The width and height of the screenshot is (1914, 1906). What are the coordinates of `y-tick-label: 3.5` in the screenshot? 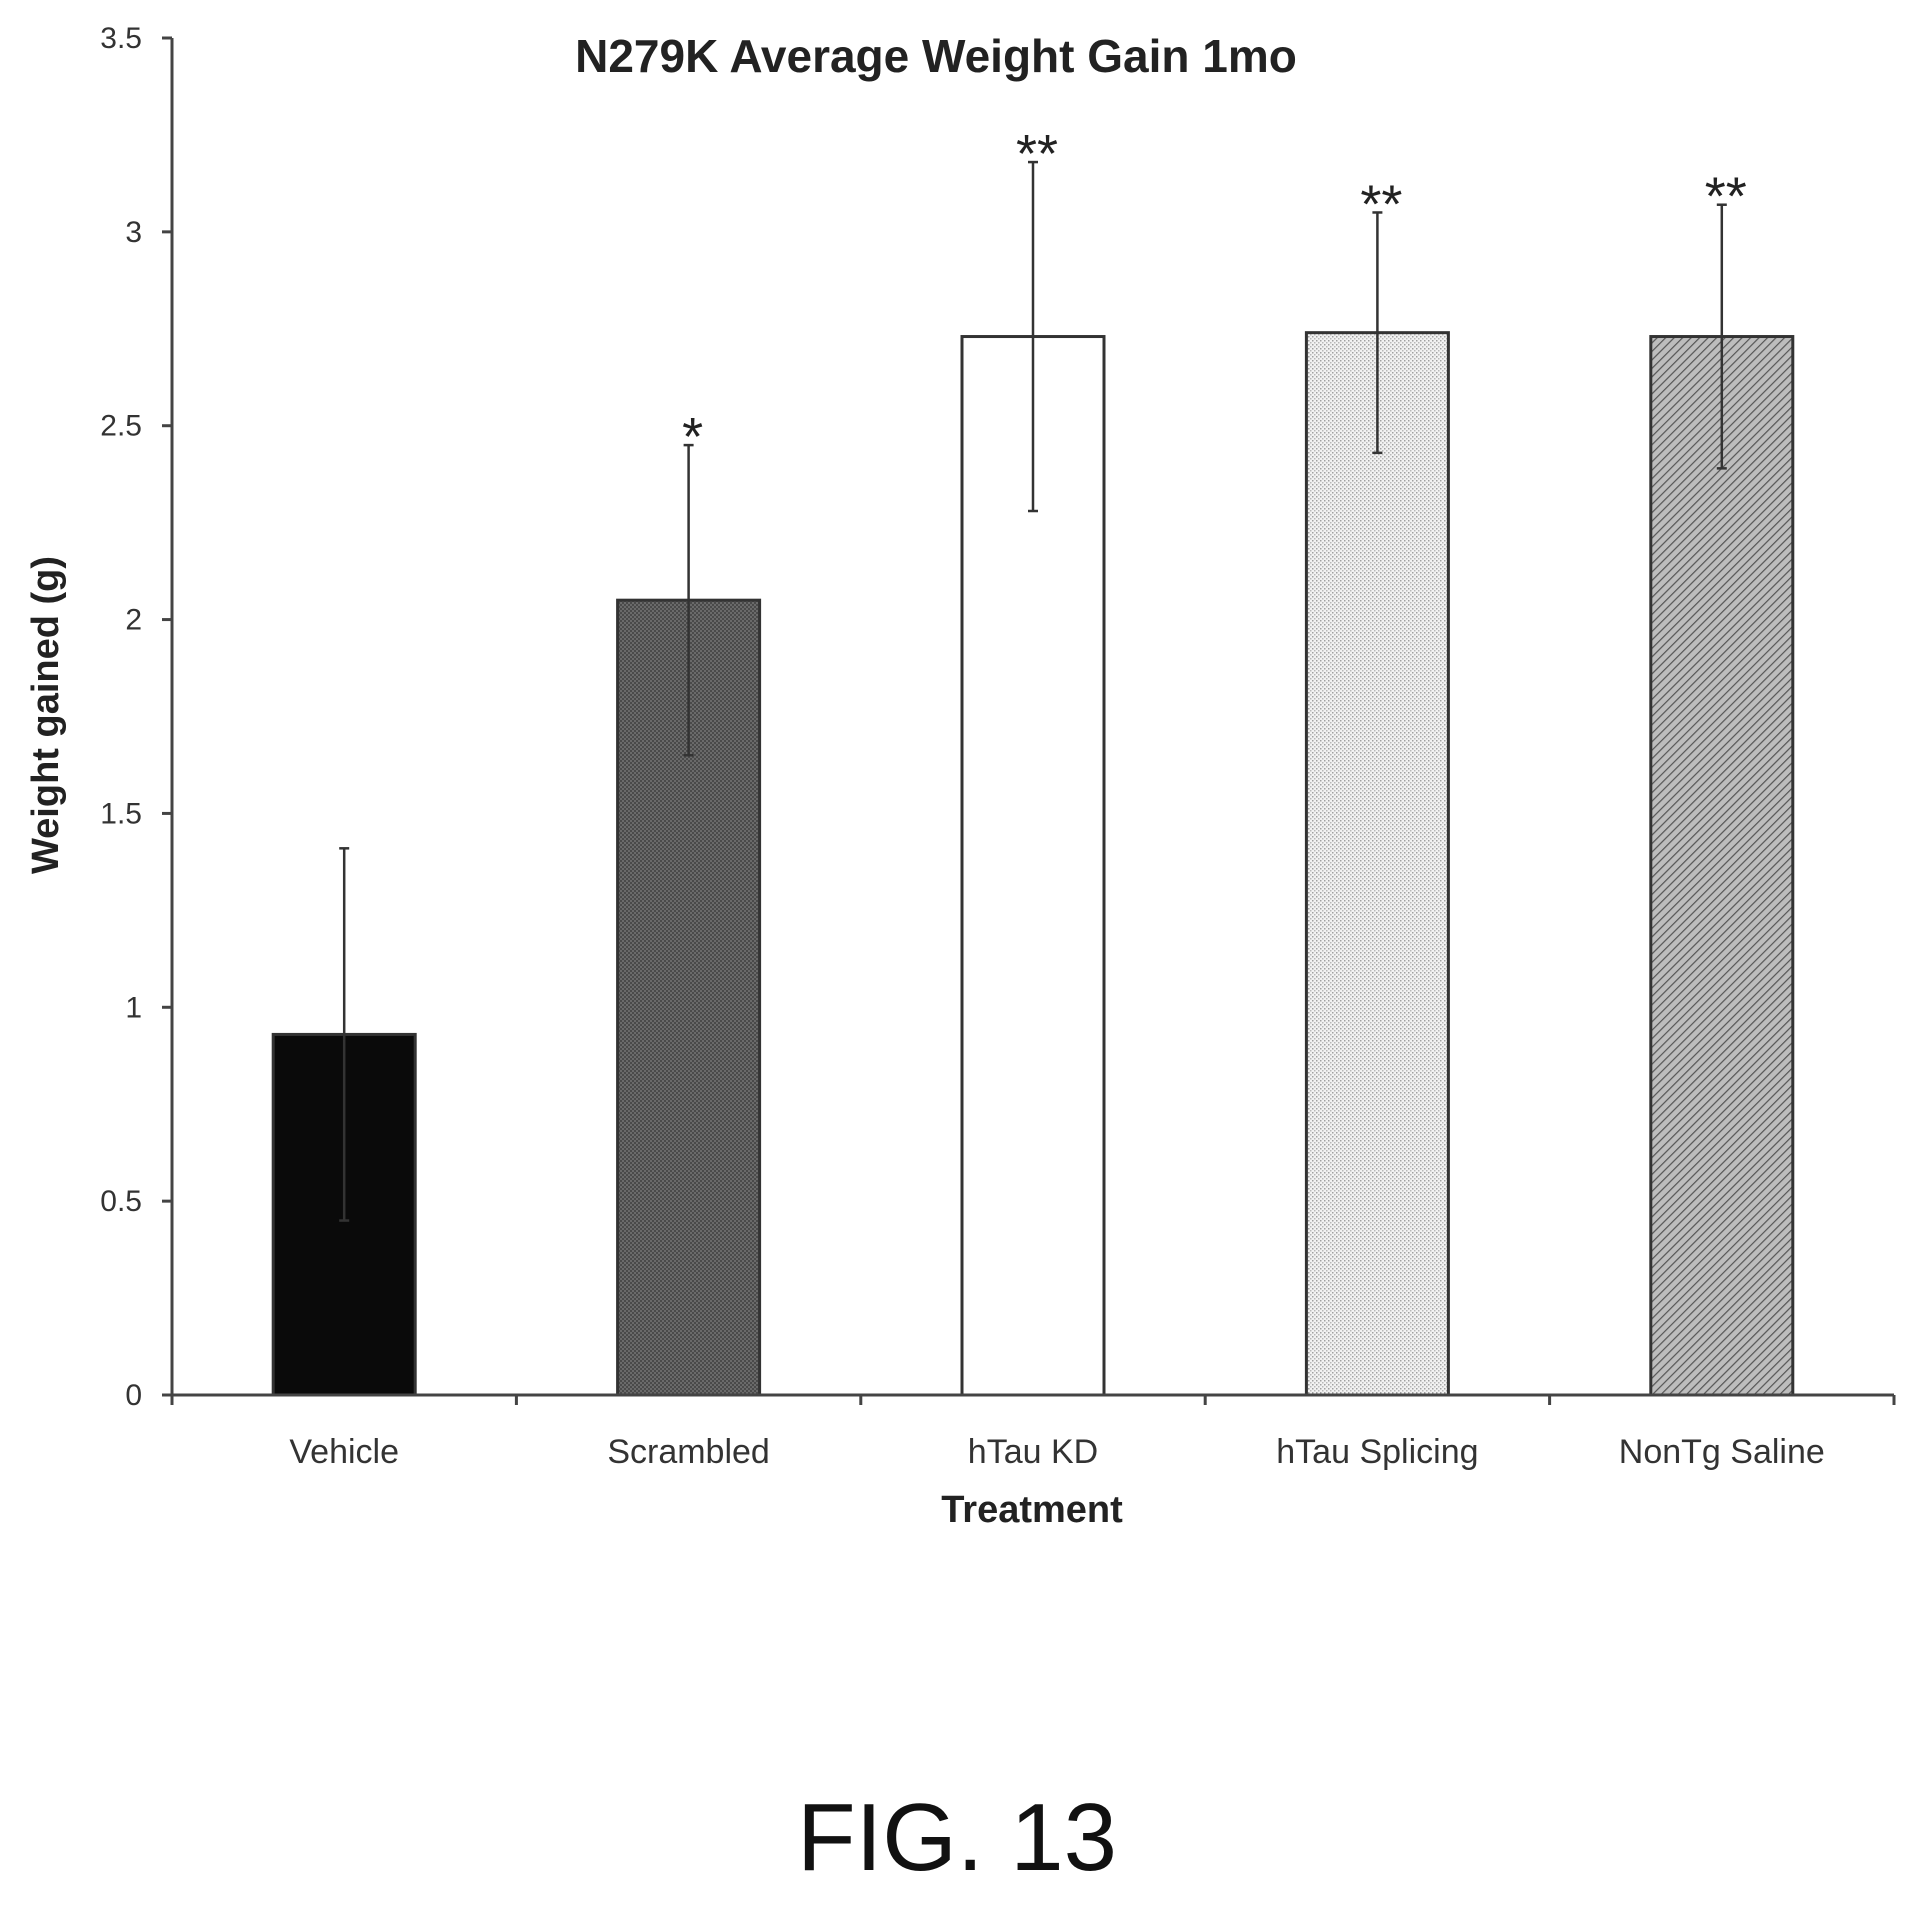 It's located at (121, 38).